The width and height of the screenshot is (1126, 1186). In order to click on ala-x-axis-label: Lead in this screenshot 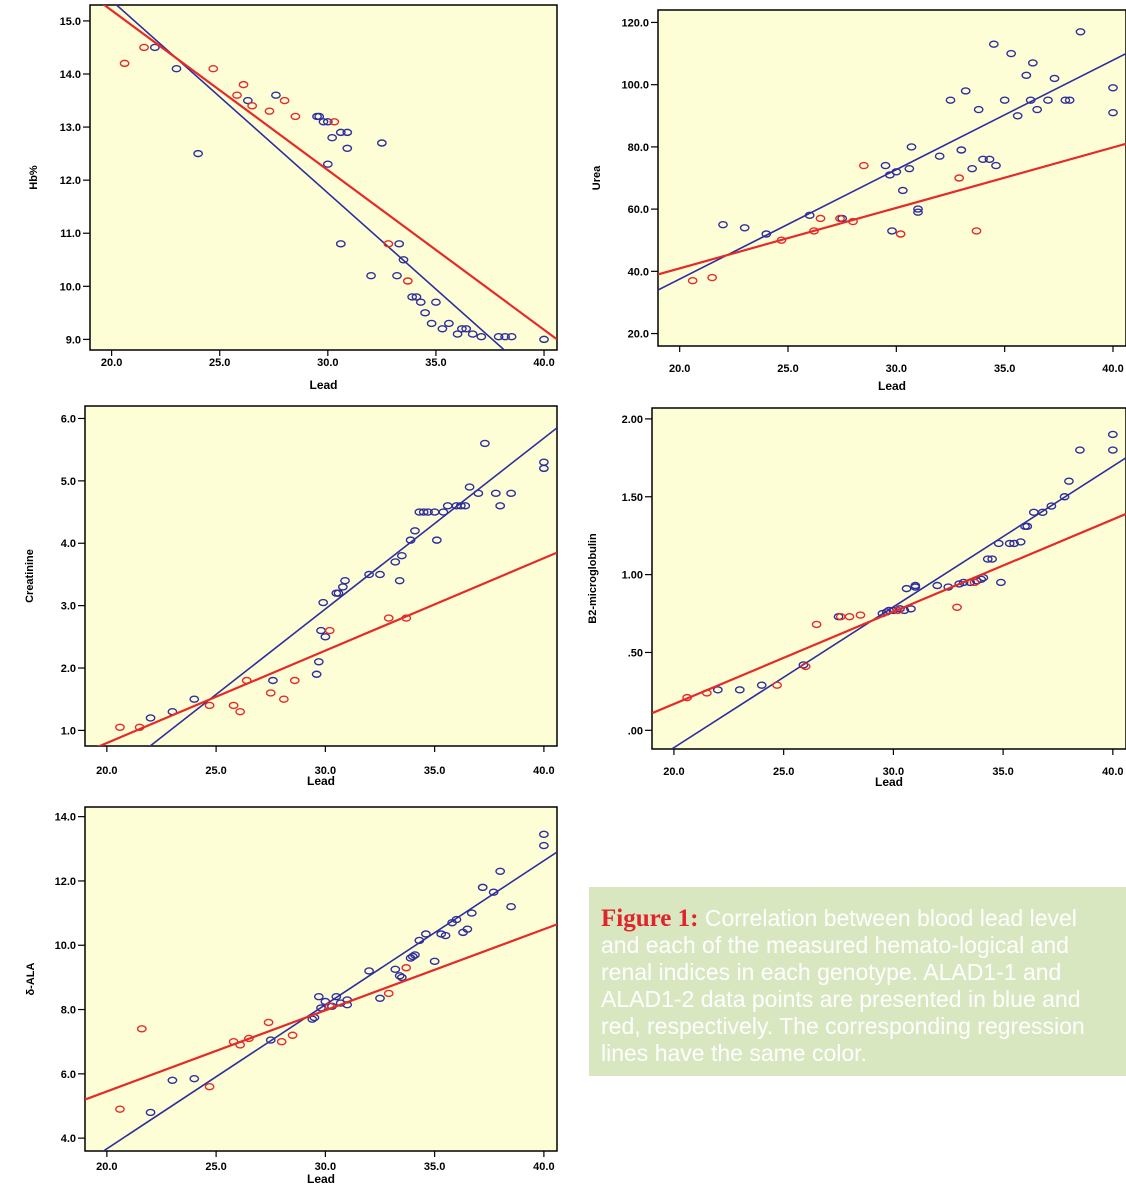, I will do `click(321, 1179)`.